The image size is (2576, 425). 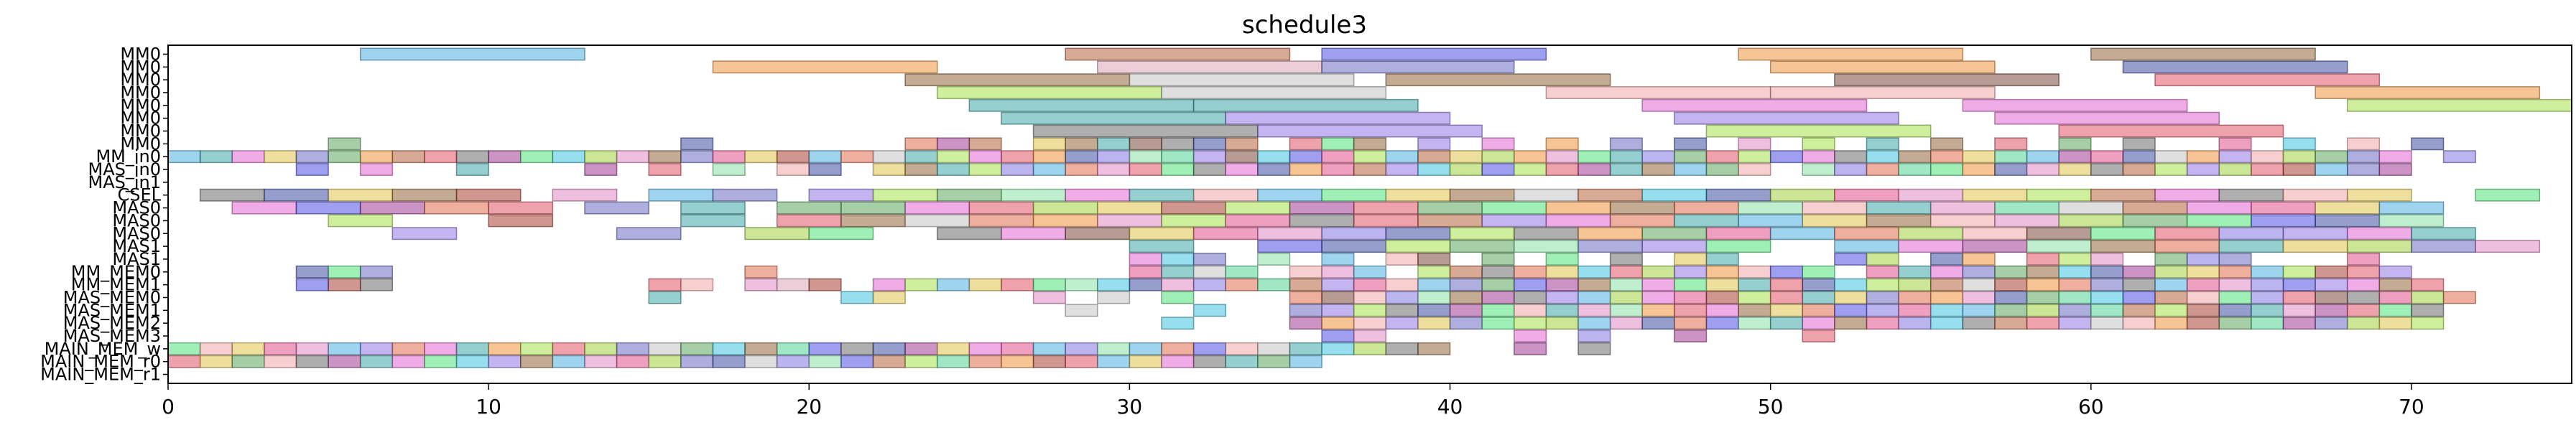 What do you see at coordinates (103, 349) in the screenshot?
I see `y-tick-label: MAIN_MEM_w` at bounding box center [103, 349].